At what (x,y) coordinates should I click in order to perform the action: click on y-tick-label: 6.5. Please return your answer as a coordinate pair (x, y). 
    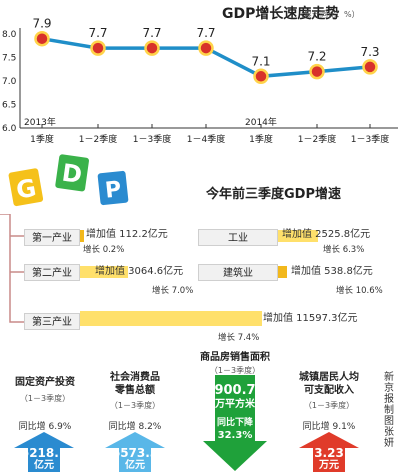
    Looking at the image, I should click on (9, 106).